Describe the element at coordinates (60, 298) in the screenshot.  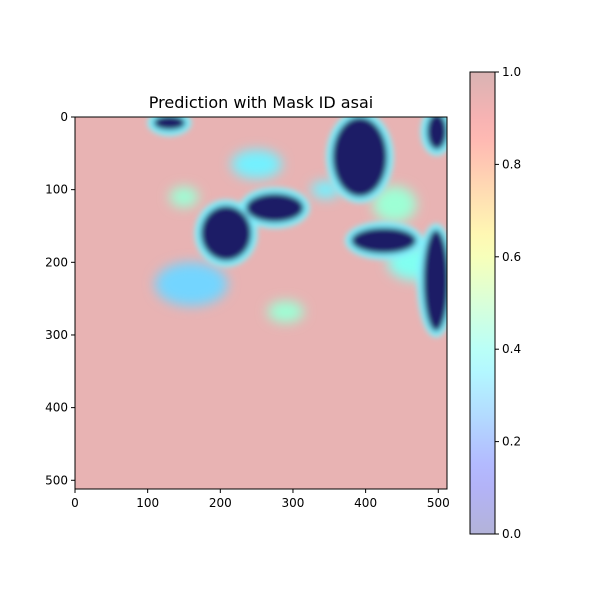
I see `y-axis: 0 100 200 300 400 500` at that location.